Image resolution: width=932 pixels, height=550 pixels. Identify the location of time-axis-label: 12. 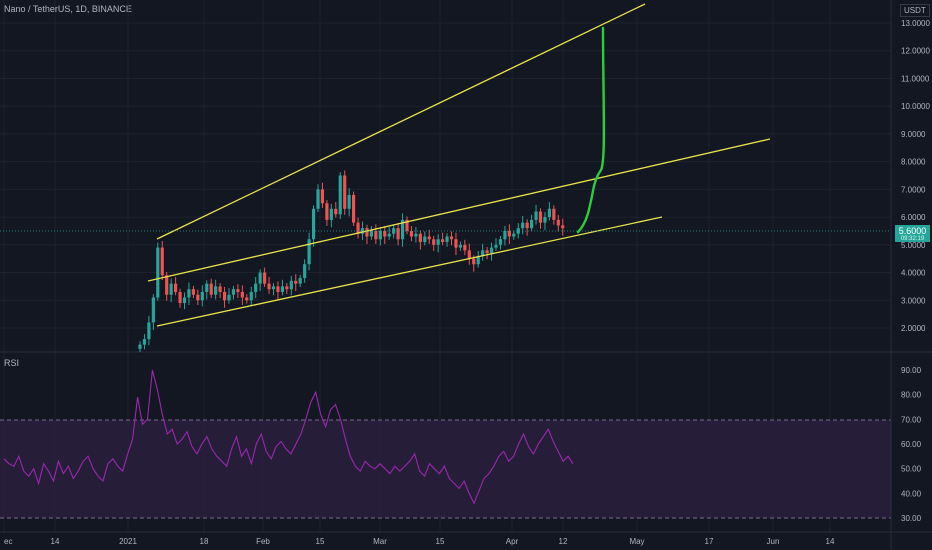
(563, 541).